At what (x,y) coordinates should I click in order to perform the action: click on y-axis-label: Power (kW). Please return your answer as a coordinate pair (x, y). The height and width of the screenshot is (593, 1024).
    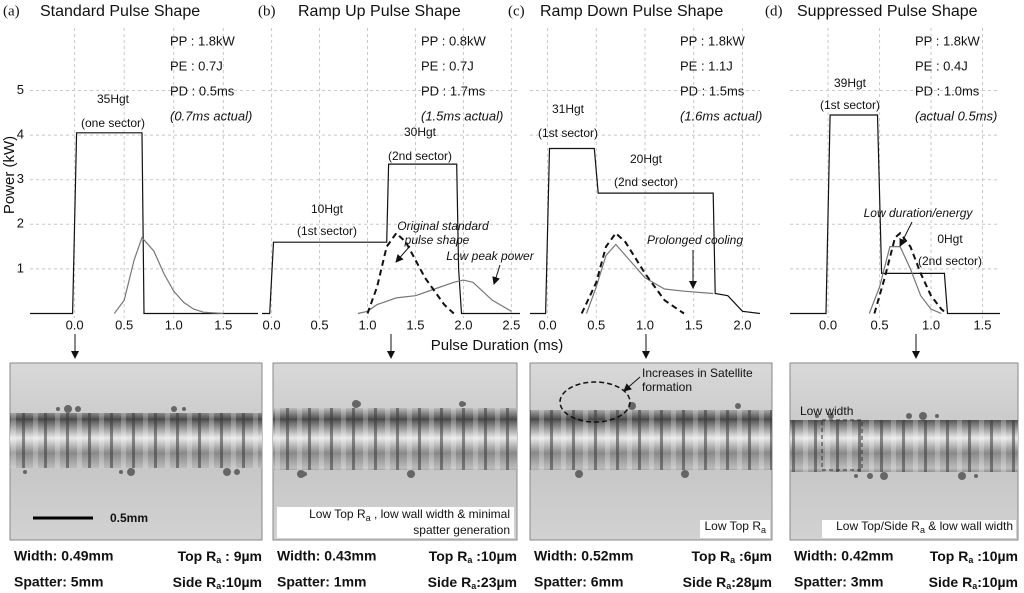
    Looking at the image, I should click on (9, 175).